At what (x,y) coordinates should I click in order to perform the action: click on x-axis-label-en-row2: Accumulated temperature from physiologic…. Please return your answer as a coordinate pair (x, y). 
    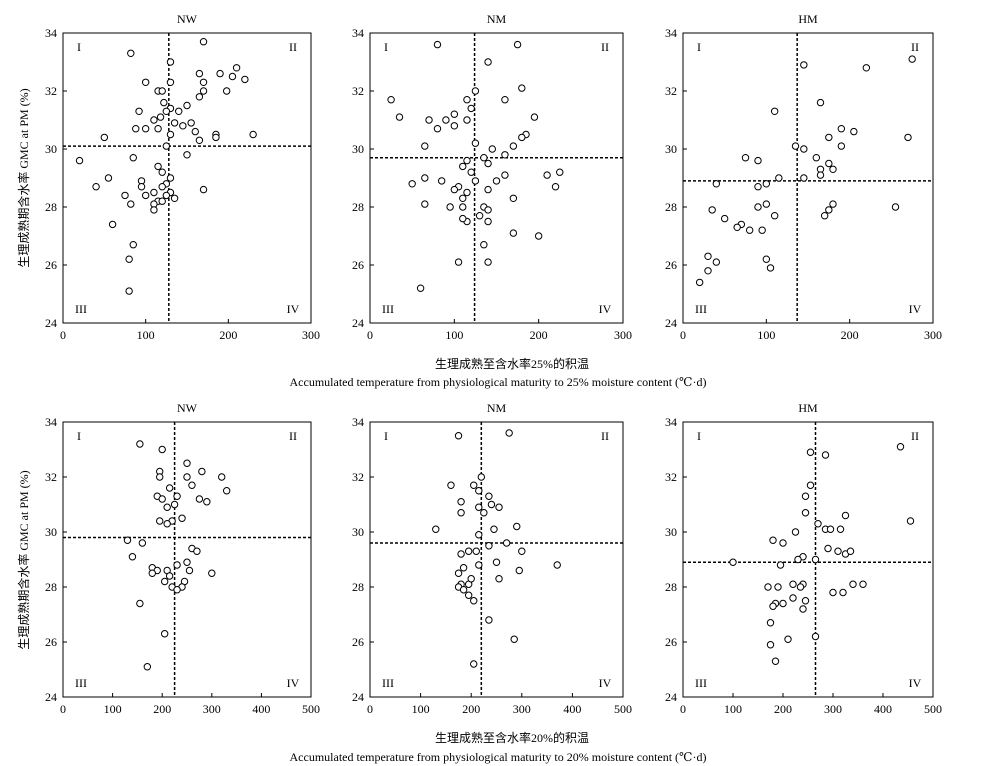
    Looking at the image, I should click on (498, 757).